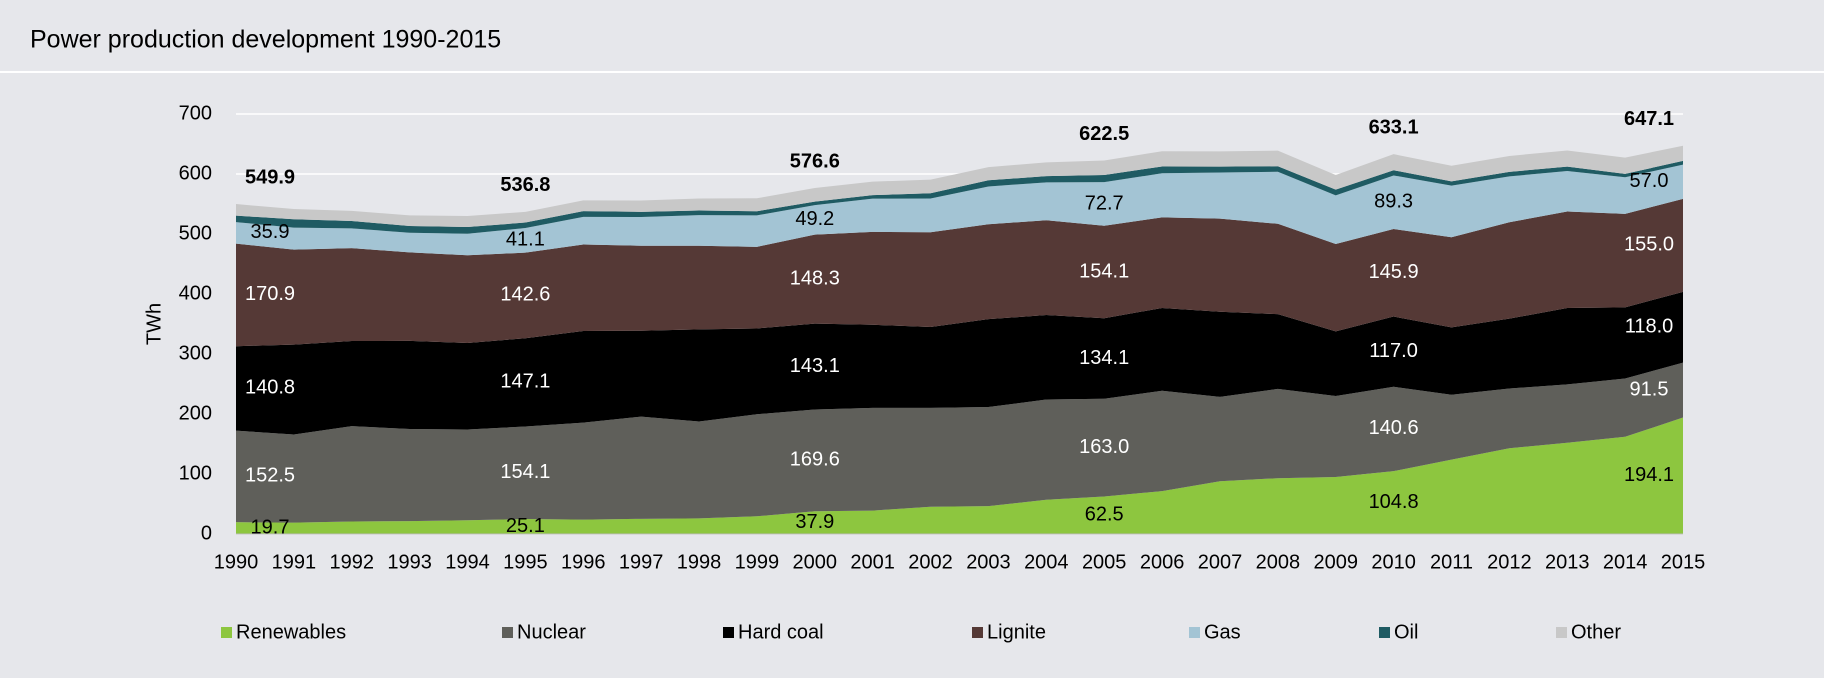  Describe the element at coordinates (1649, 245) in the screenshot. I see `data-label: 155.0` at that location.